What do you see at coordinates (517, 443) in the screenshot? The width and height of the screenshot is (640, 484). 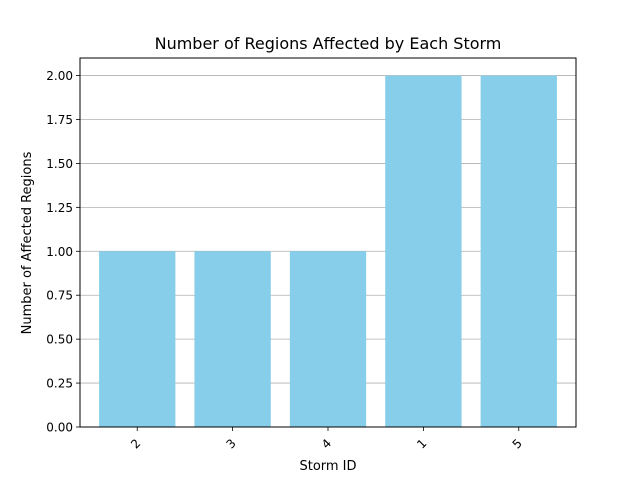 I see `x-tick-label: 5` at bounding box center [517, 443].